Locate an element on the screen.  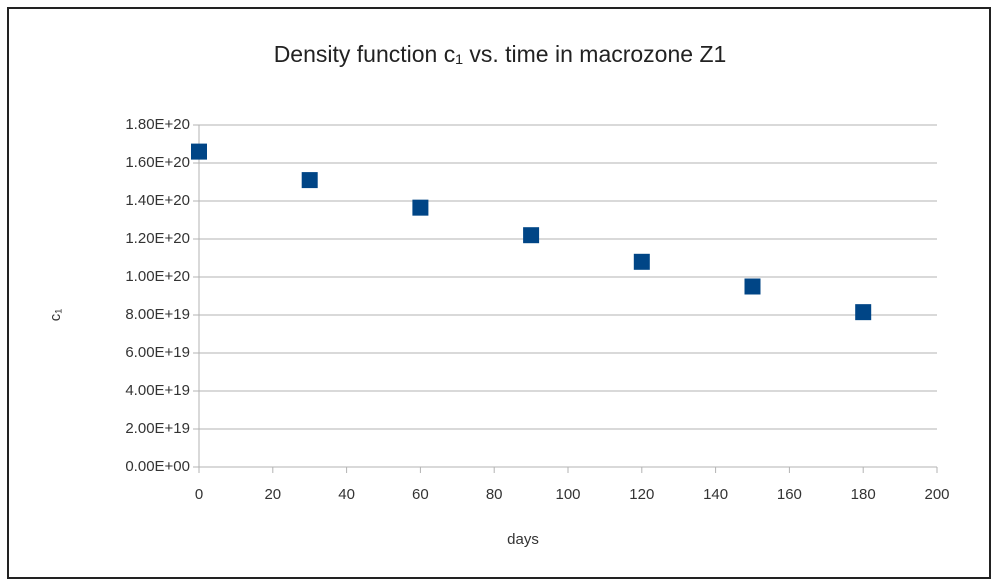
x-tick-label: 20 is located at coordinates (272, 494).